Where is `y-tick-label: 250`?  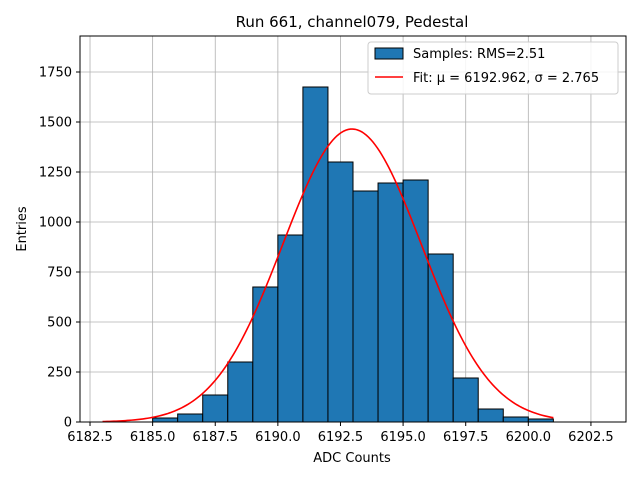
y-tick-label: 250 is located at coordinates (59, 373).